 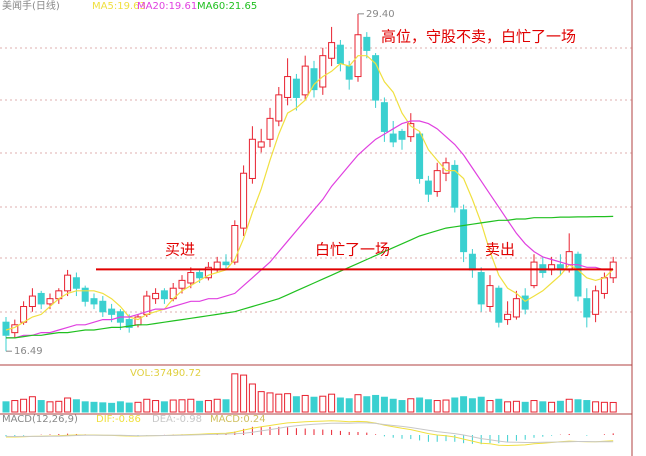 I want to click on volume-label: VOL:37490.72, so click(x=165, y=373).